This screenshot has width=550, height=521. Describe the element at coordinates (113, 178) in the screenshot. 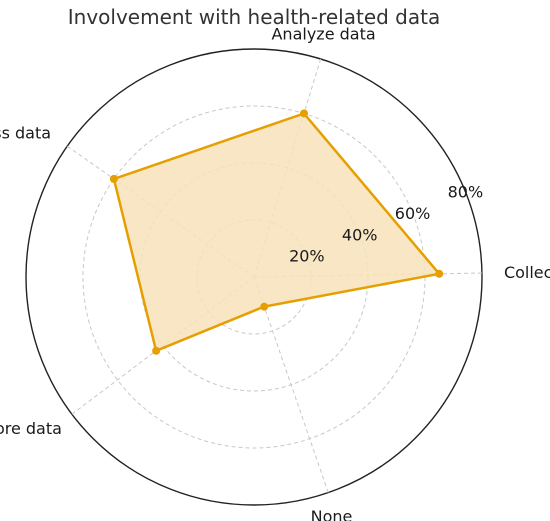

I see `data-point-access-data` at that location.